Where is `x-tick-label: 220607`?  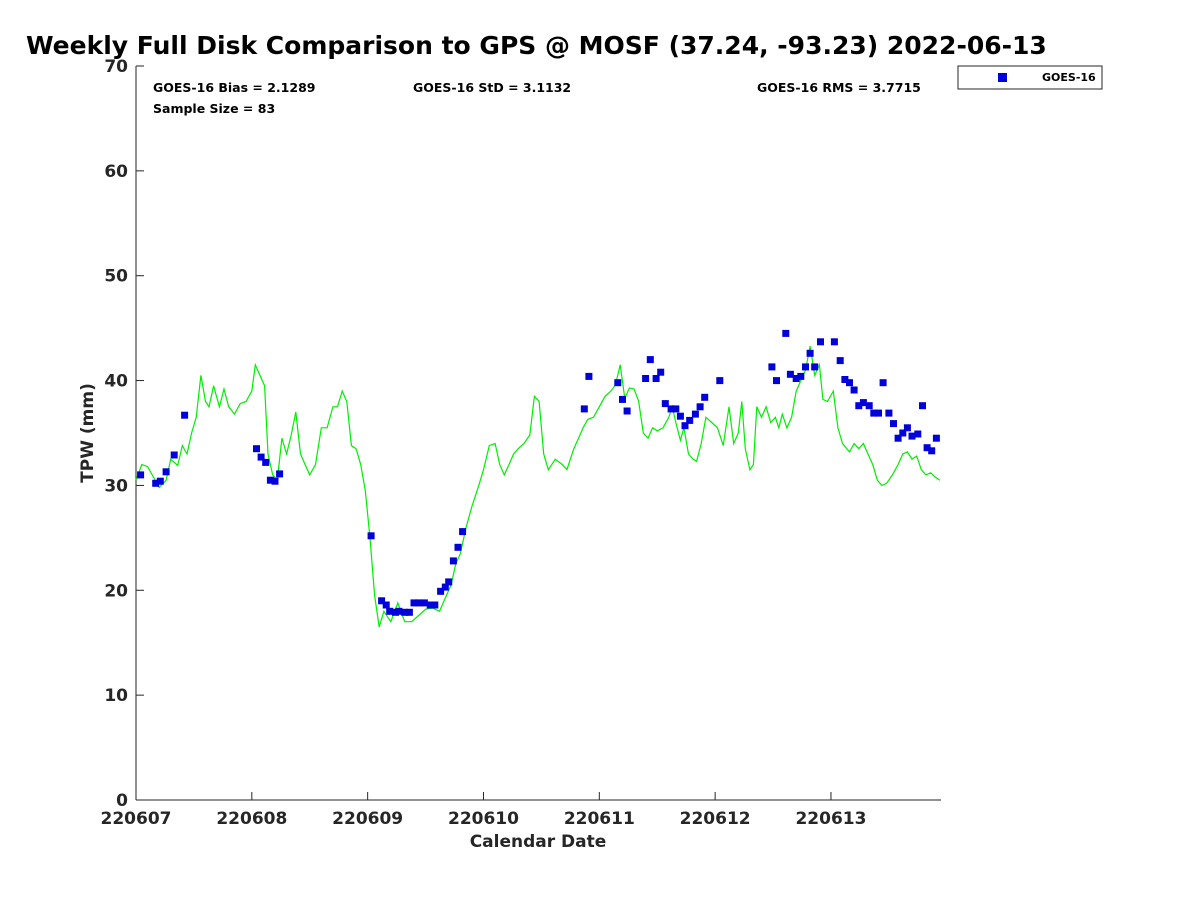
x-tick-label: 220607 is located at coordinates (136, 819).